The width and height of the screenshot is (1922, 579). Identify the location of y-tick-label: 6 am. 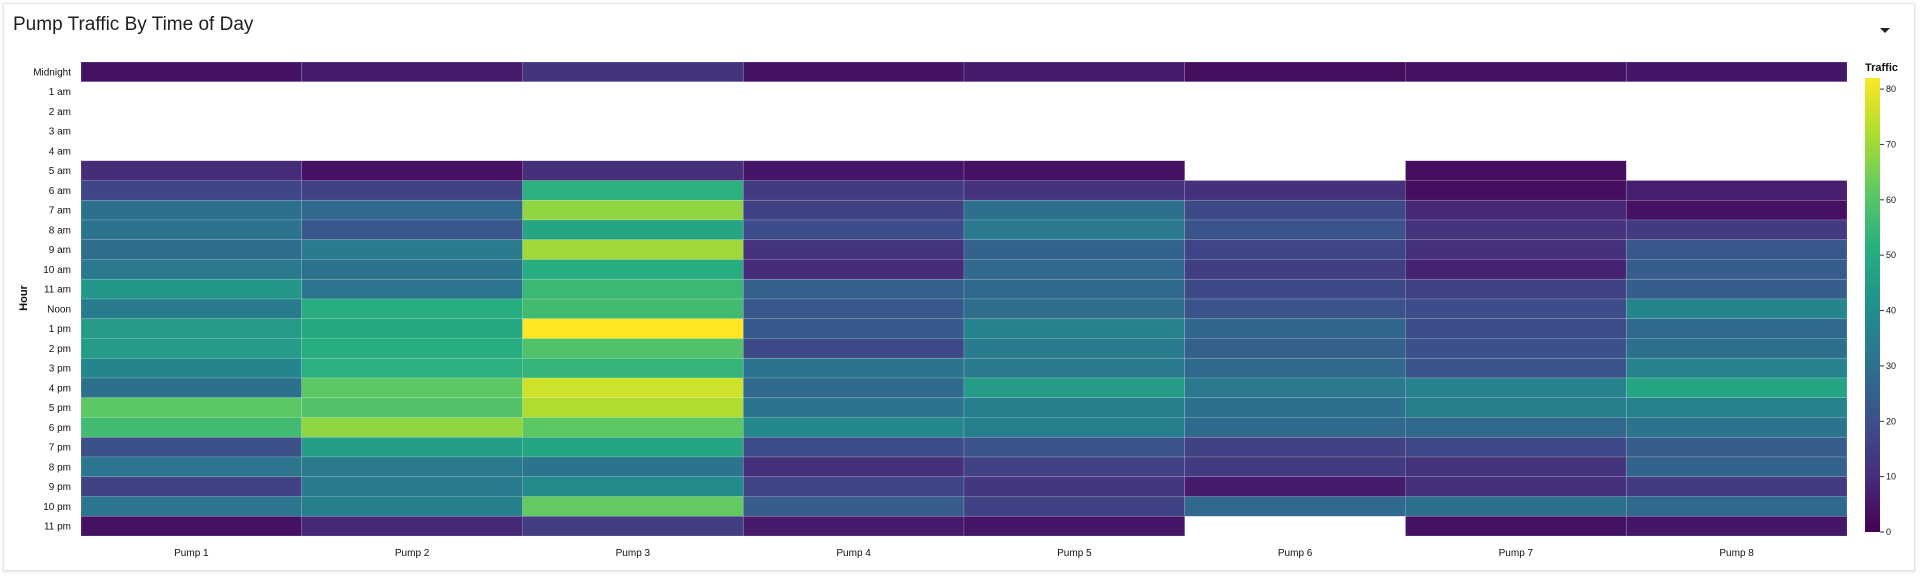
(60, 191).